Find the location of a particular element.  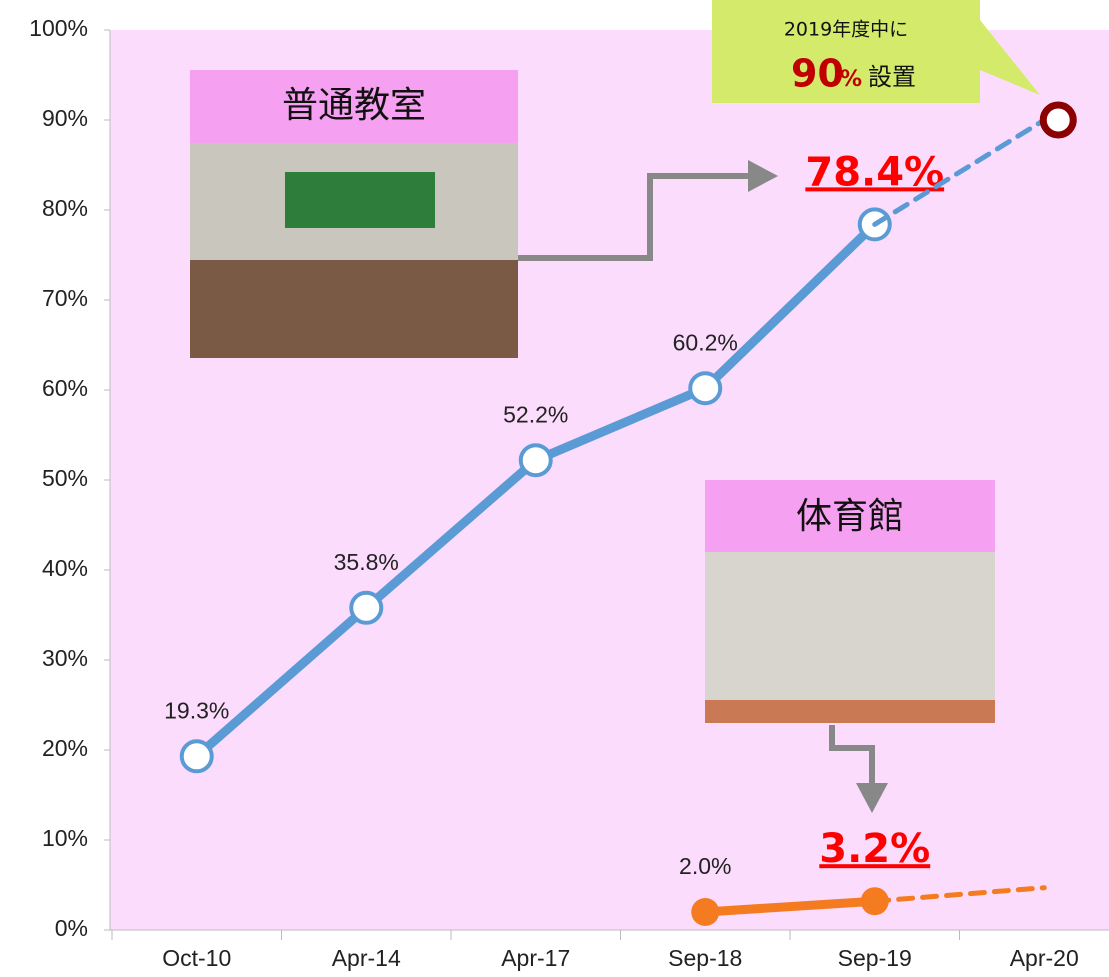

end-point is located at coordinates (1058, 120).